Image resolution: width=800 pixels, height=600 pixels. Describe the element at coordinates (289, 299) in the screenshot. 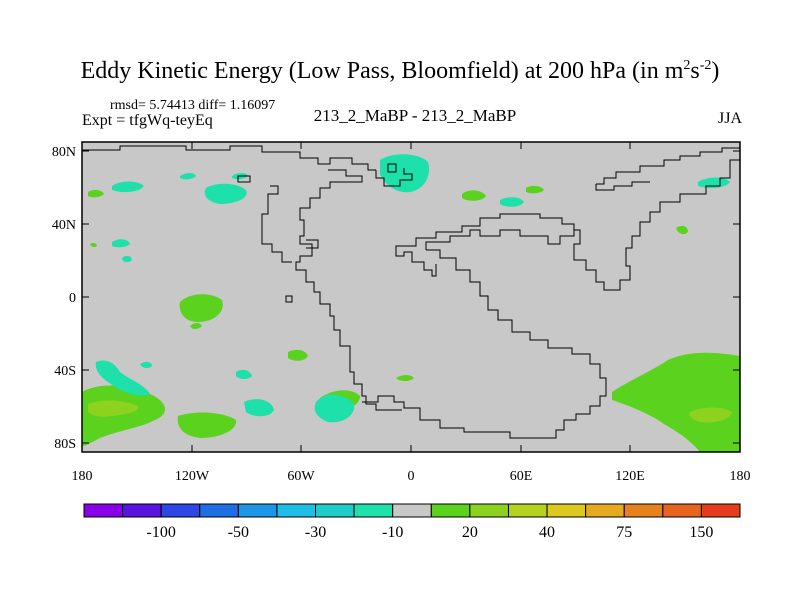

I see `coast-island-a` at that location.